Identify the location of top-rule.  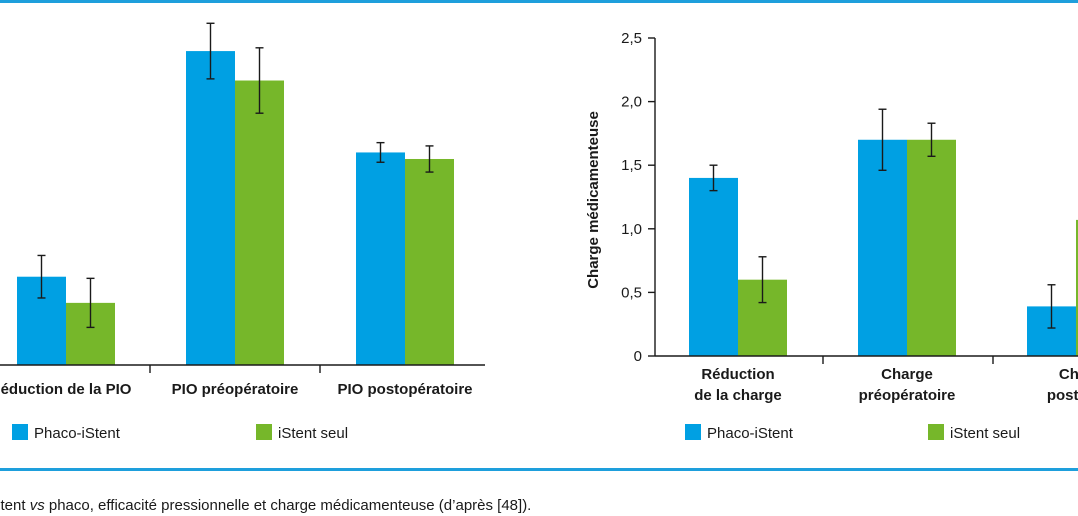
(539, 1).